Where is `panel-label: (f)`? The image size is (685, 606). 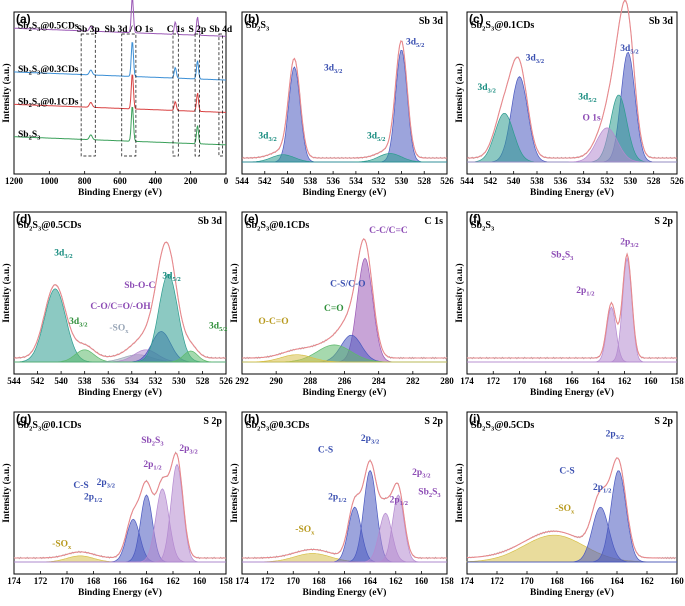 panel-label: (f) is located at coordinates (475, 219).